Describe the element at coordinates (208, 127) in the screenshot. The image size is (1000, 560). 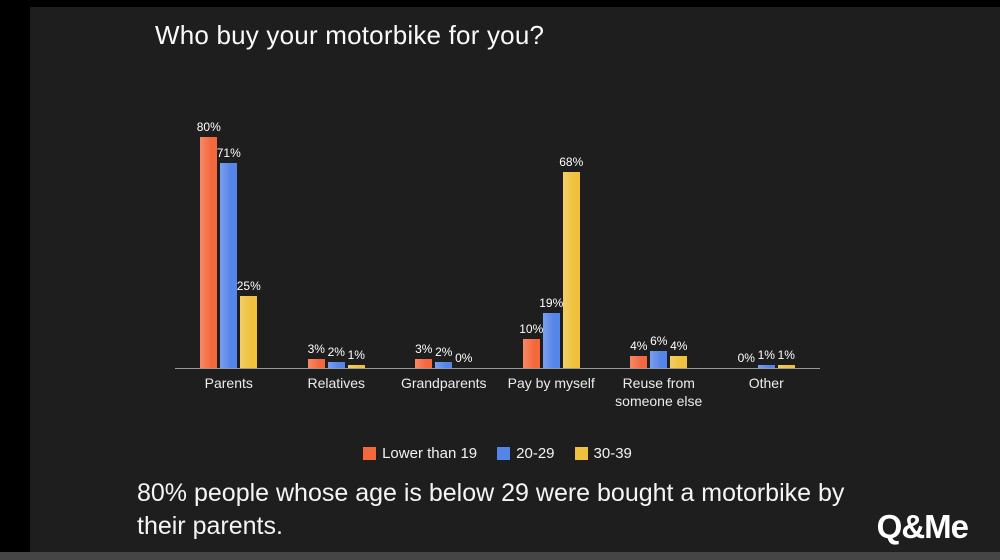
I see `bar-value-label: 80%` at that location.